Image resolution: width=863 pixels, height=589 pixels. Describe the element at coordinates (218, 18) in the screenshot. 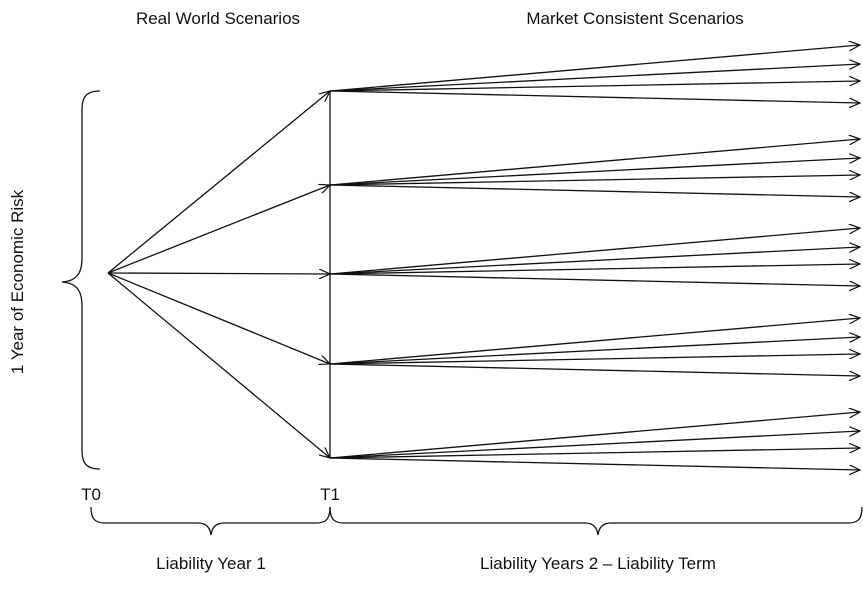

I see `real-world-scenarios-heading: Real World Scenarios` at that location.